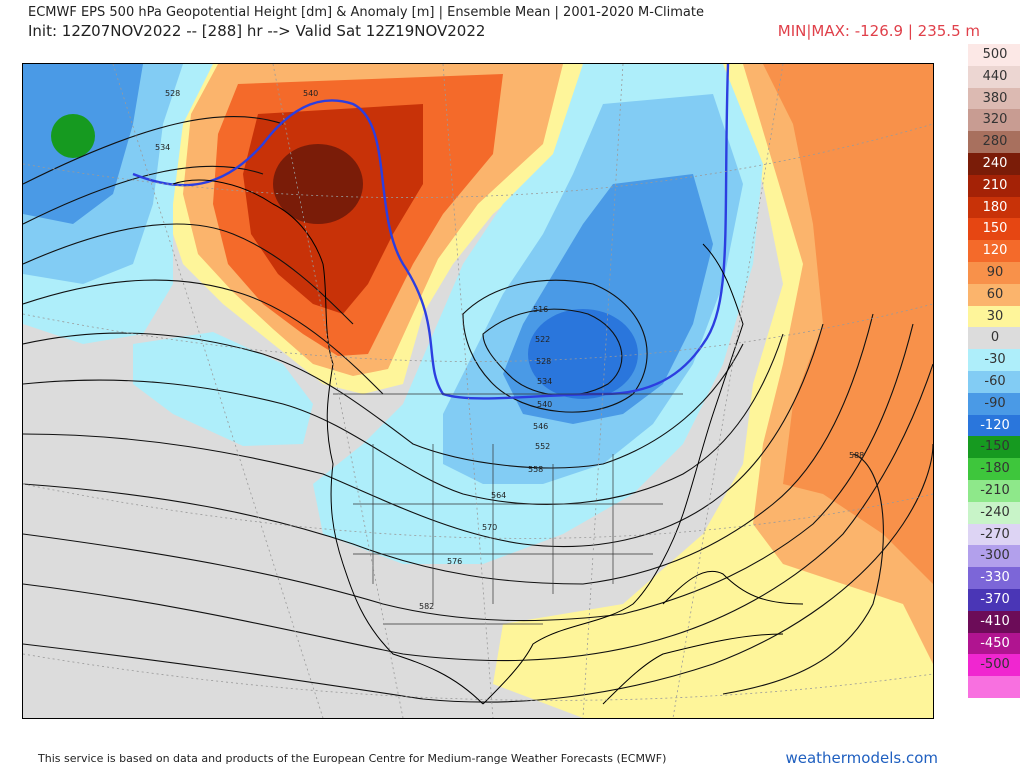  I want to click on colorbar-label: -30, so click(995, 360).